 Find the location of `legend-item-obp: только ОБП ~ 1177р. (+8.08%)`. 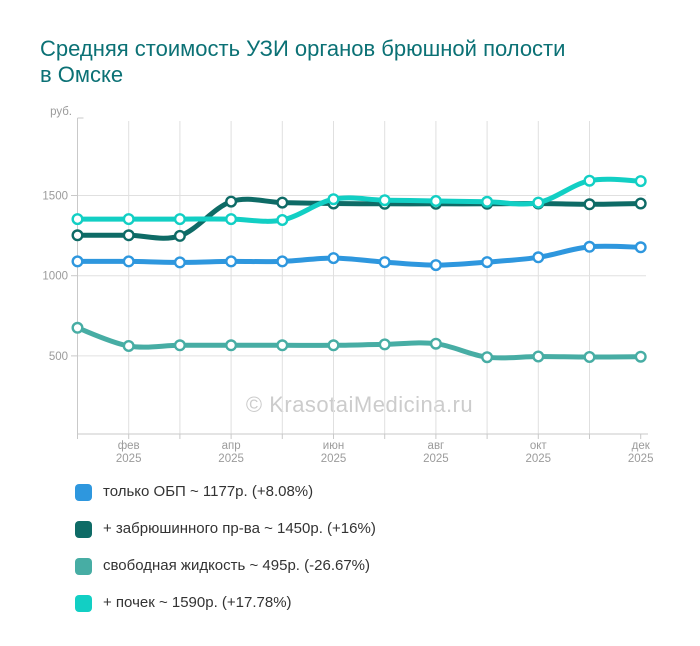

legend-item-obp: только ОБП ~ 1177р. (+8.08%) is located at coordinates (225, 492).